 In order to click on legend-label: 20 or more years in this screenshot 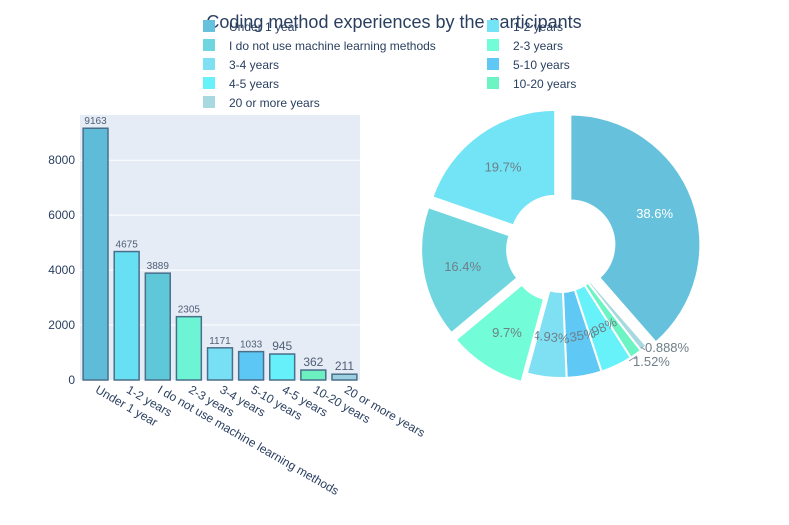, I will do `click(274, 103)`.